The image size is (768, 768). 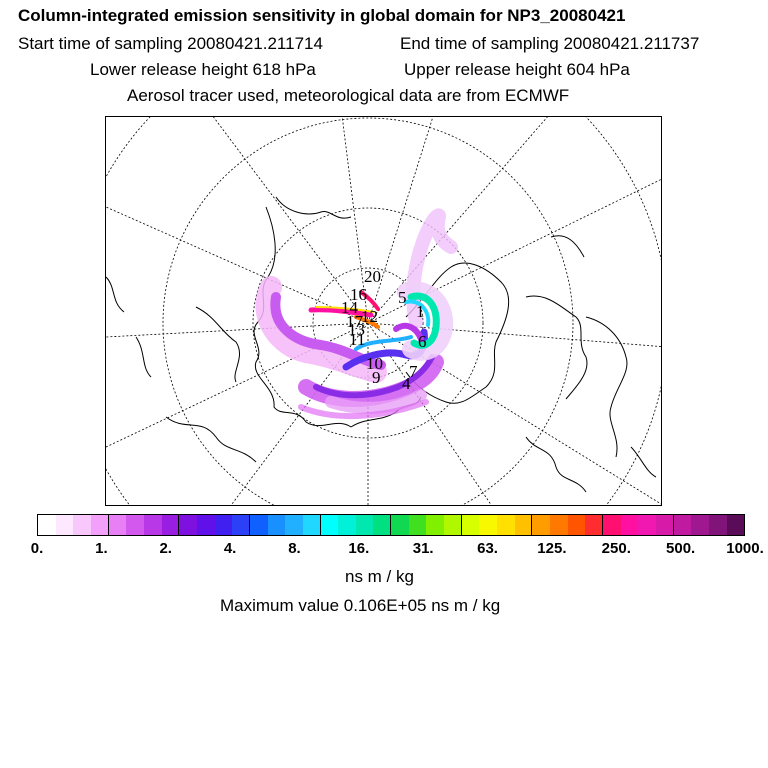 What do you see at coordinates (552, 548) in the screenshot?
I see `colorbar-tick-label: 125.` at bounding box center [552, 548].